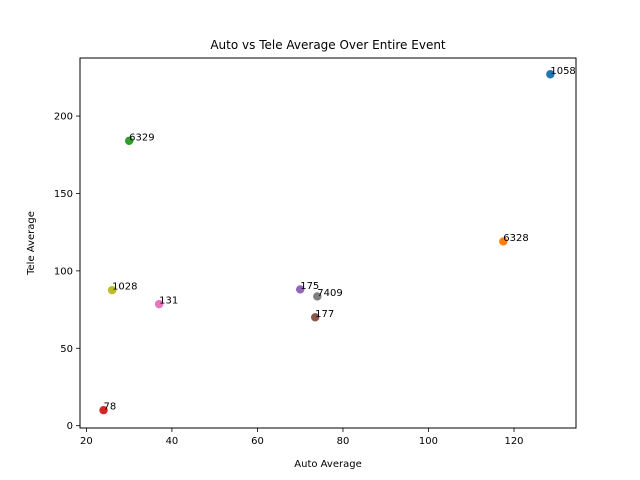 The image size is (640, 480). I want to click on x-tick-label: 60, so click(257, 441).